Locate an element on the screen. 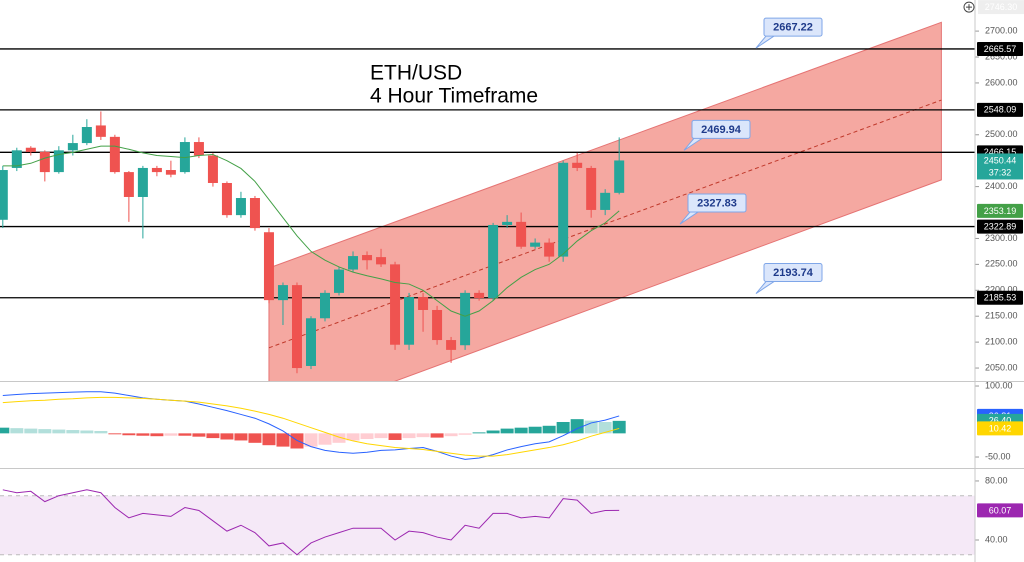 This screenshot has width=1024, height=562. y-tick-label: 2600.00 is located at coordinates (1001, 82).